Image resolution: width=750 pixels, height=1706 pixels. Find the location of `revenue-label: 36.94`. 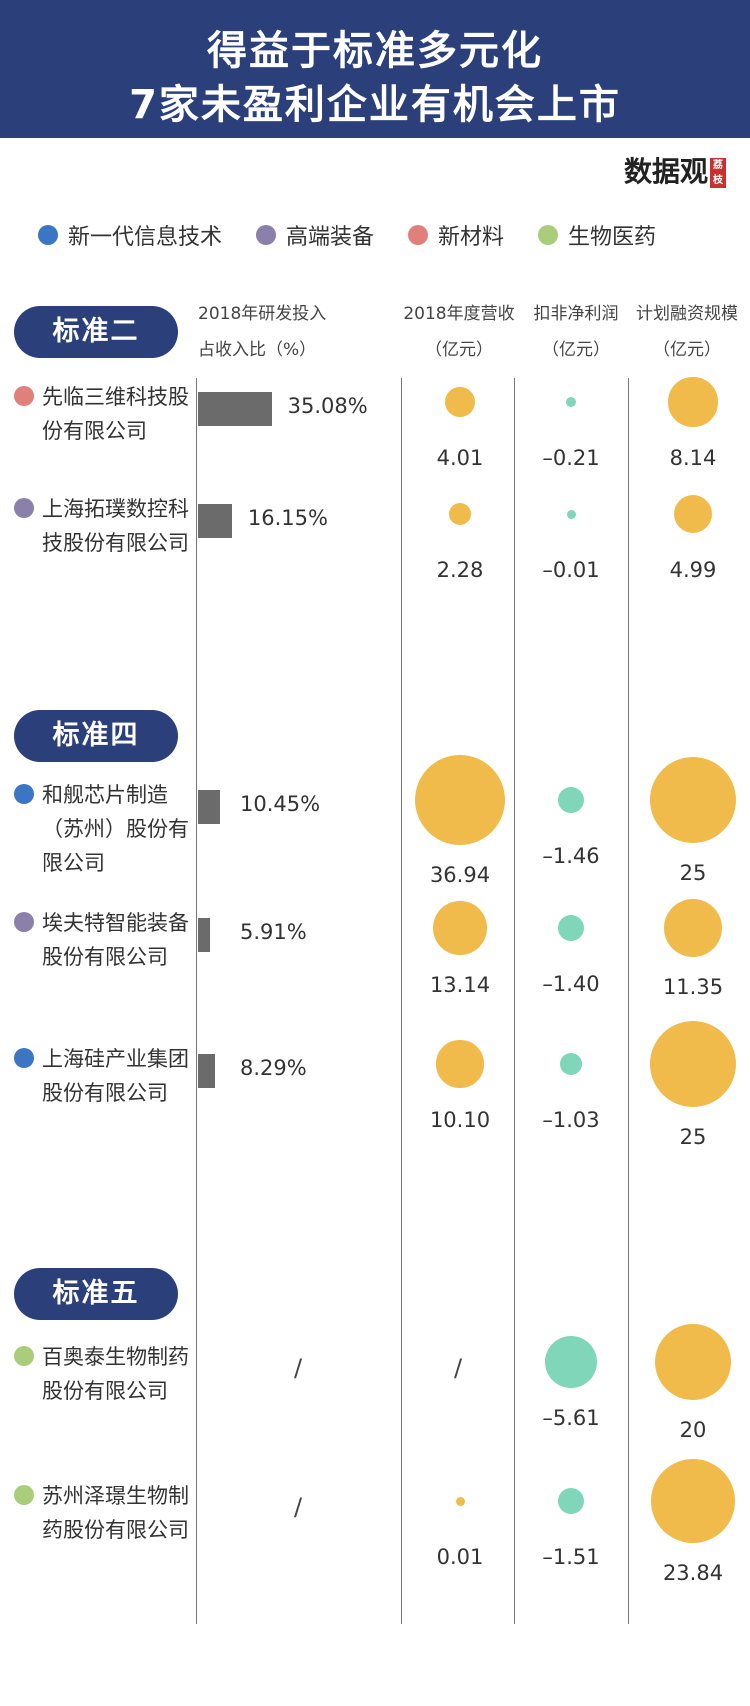

revenue-label: 36.94 is located at coordinates (460, 875).